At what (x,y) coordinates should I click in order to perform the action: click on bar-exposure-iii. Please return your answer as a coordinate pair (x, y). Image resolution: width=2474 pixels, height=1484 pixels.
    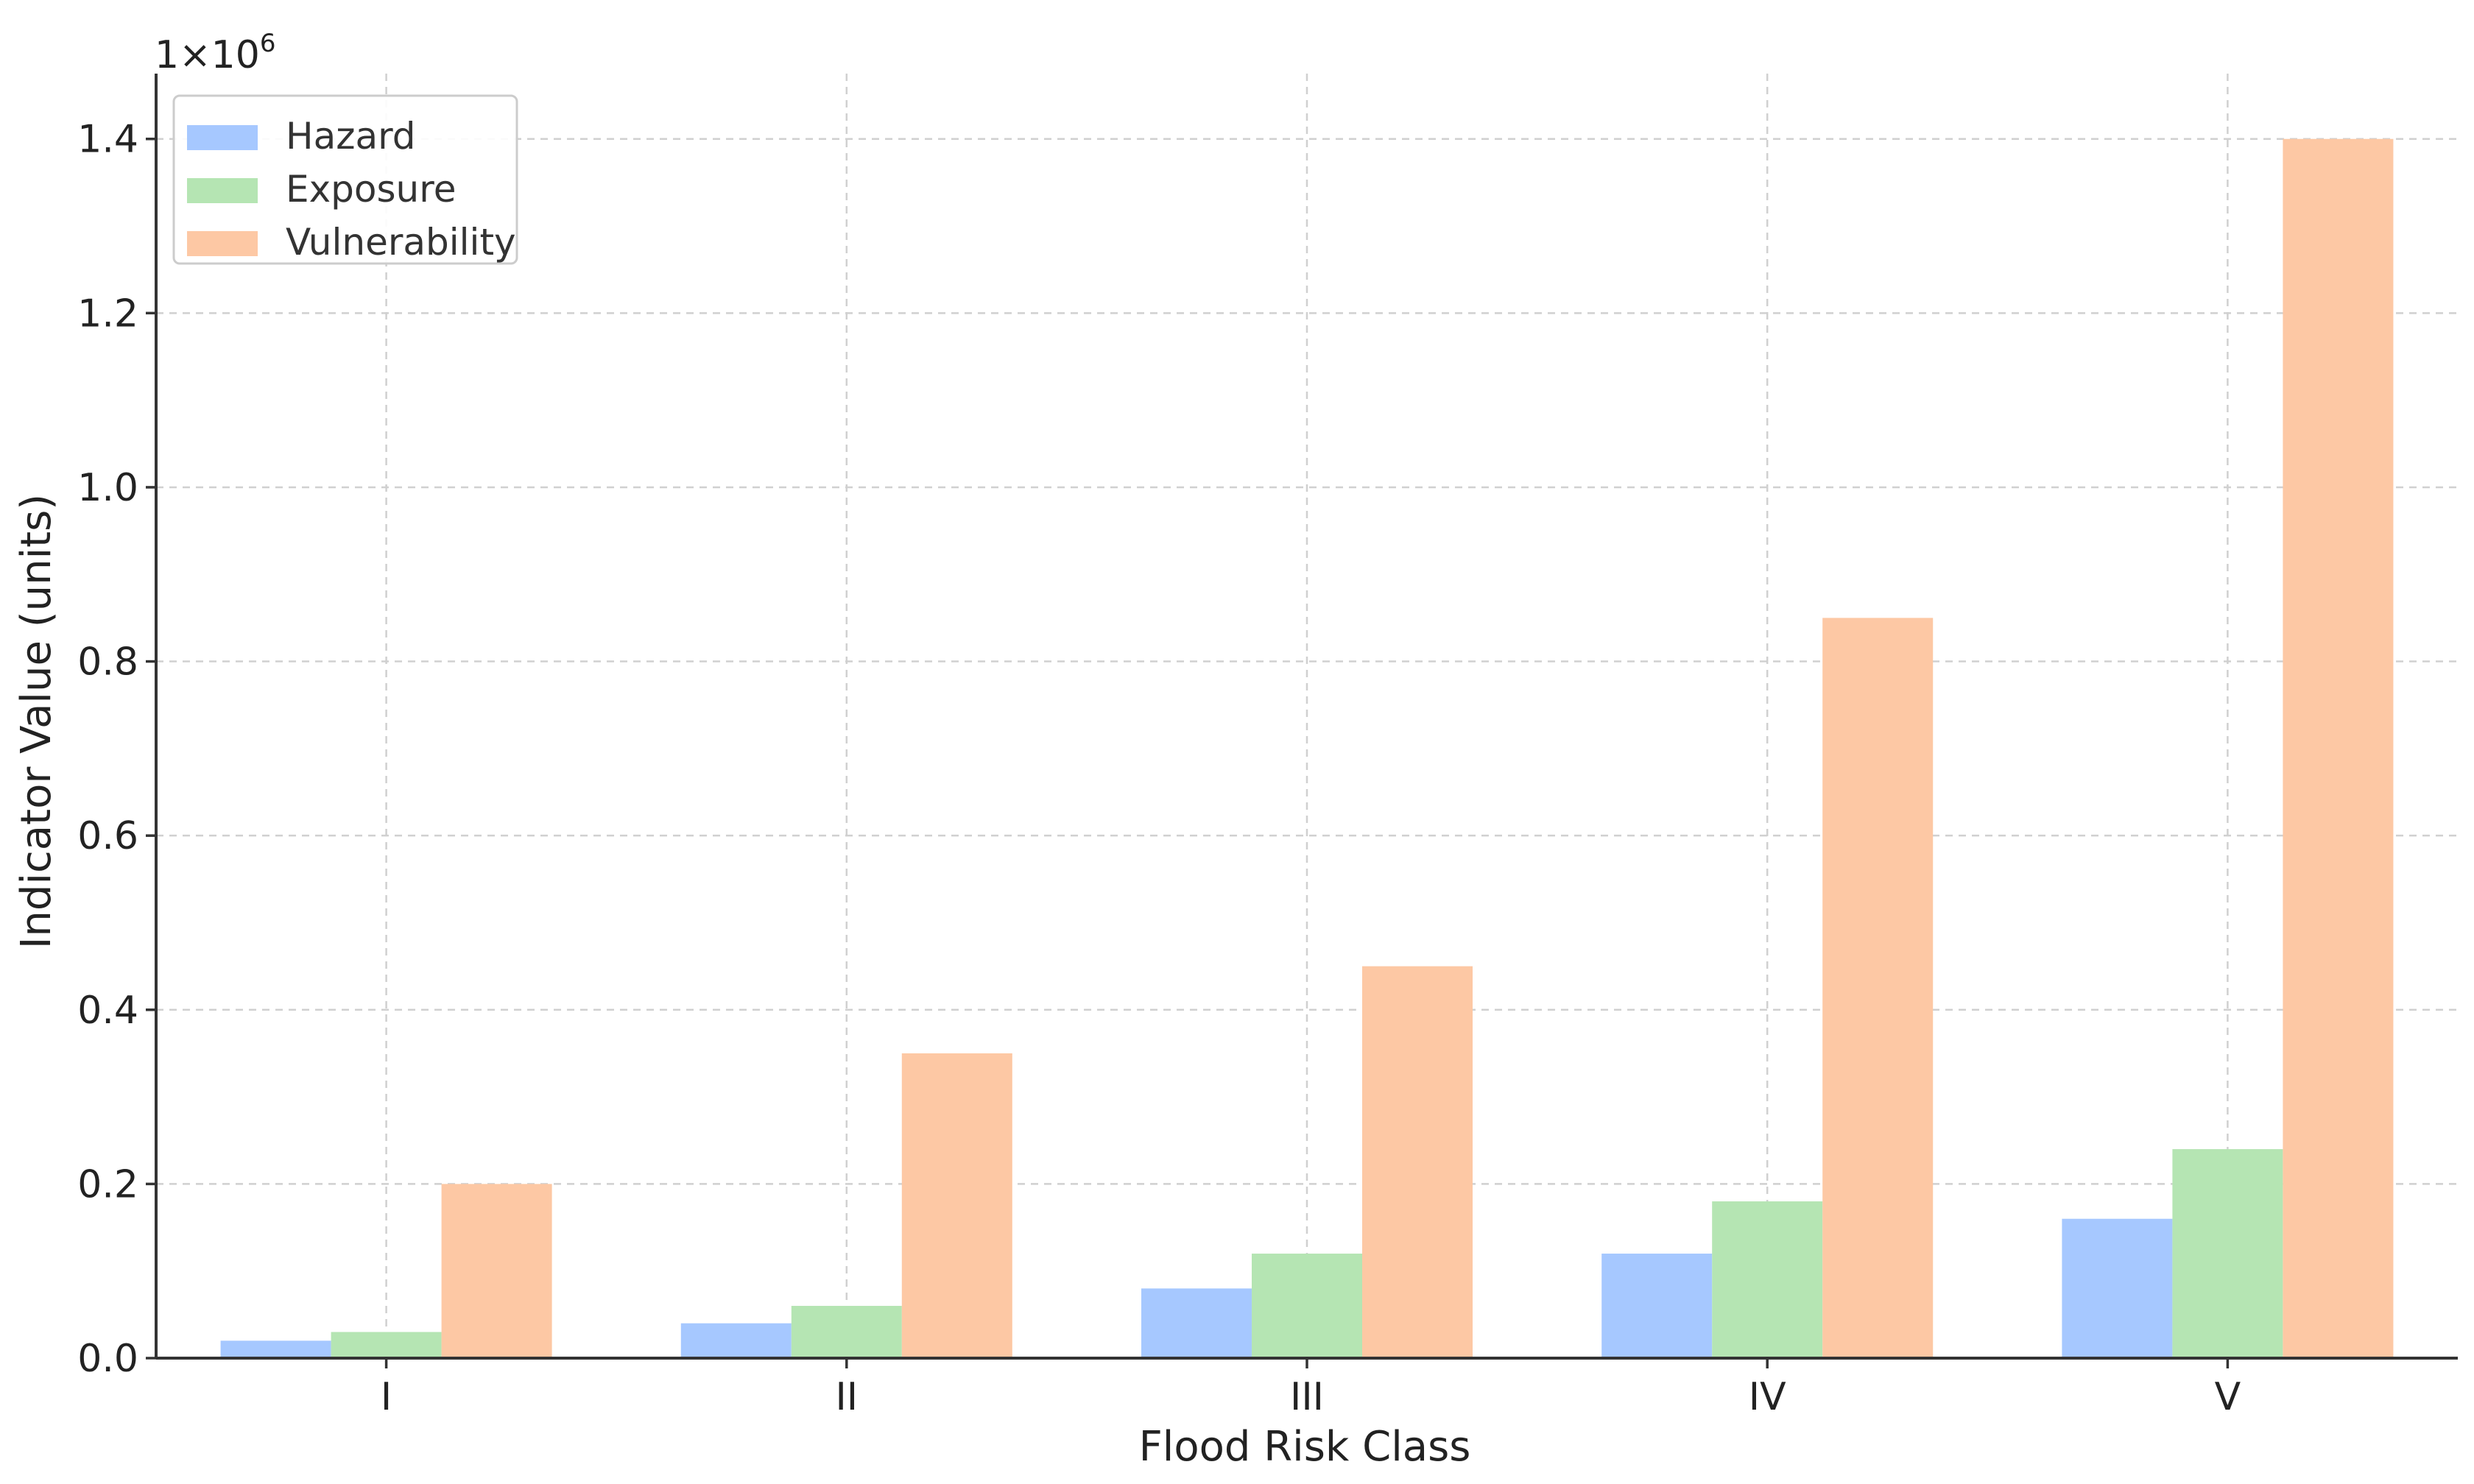
    Looking at the image, I should click on (1307, 1306).